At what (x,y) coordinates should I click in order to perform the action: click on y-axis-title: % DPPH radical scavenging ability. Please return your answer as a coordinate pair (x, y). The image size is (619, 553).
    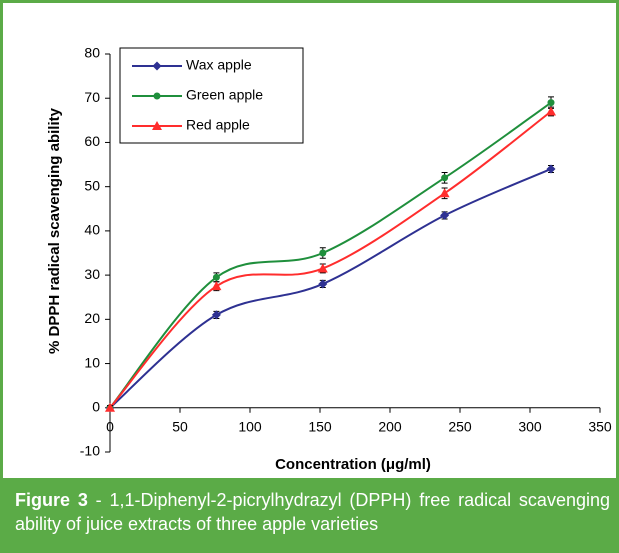
    Looking at the image, I should click on (54, 230).